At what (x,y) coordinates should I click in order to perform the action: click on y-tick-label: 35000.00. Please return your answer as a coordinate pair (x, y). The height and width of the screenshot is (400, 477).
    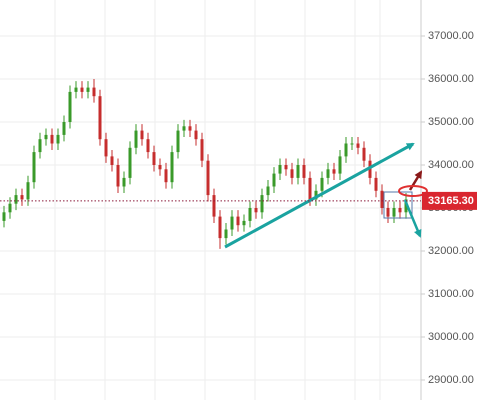
    Looking at the image, I should click on (451, 122).